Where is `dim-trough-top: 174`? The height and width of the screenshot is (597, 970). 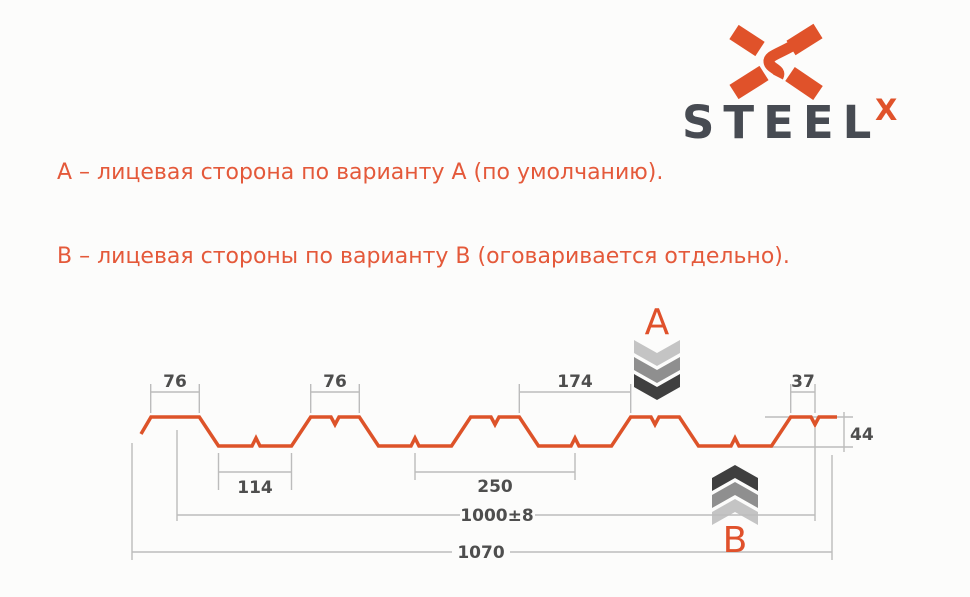
dim-trough-top: 174 is located at coordinates (575, 382).